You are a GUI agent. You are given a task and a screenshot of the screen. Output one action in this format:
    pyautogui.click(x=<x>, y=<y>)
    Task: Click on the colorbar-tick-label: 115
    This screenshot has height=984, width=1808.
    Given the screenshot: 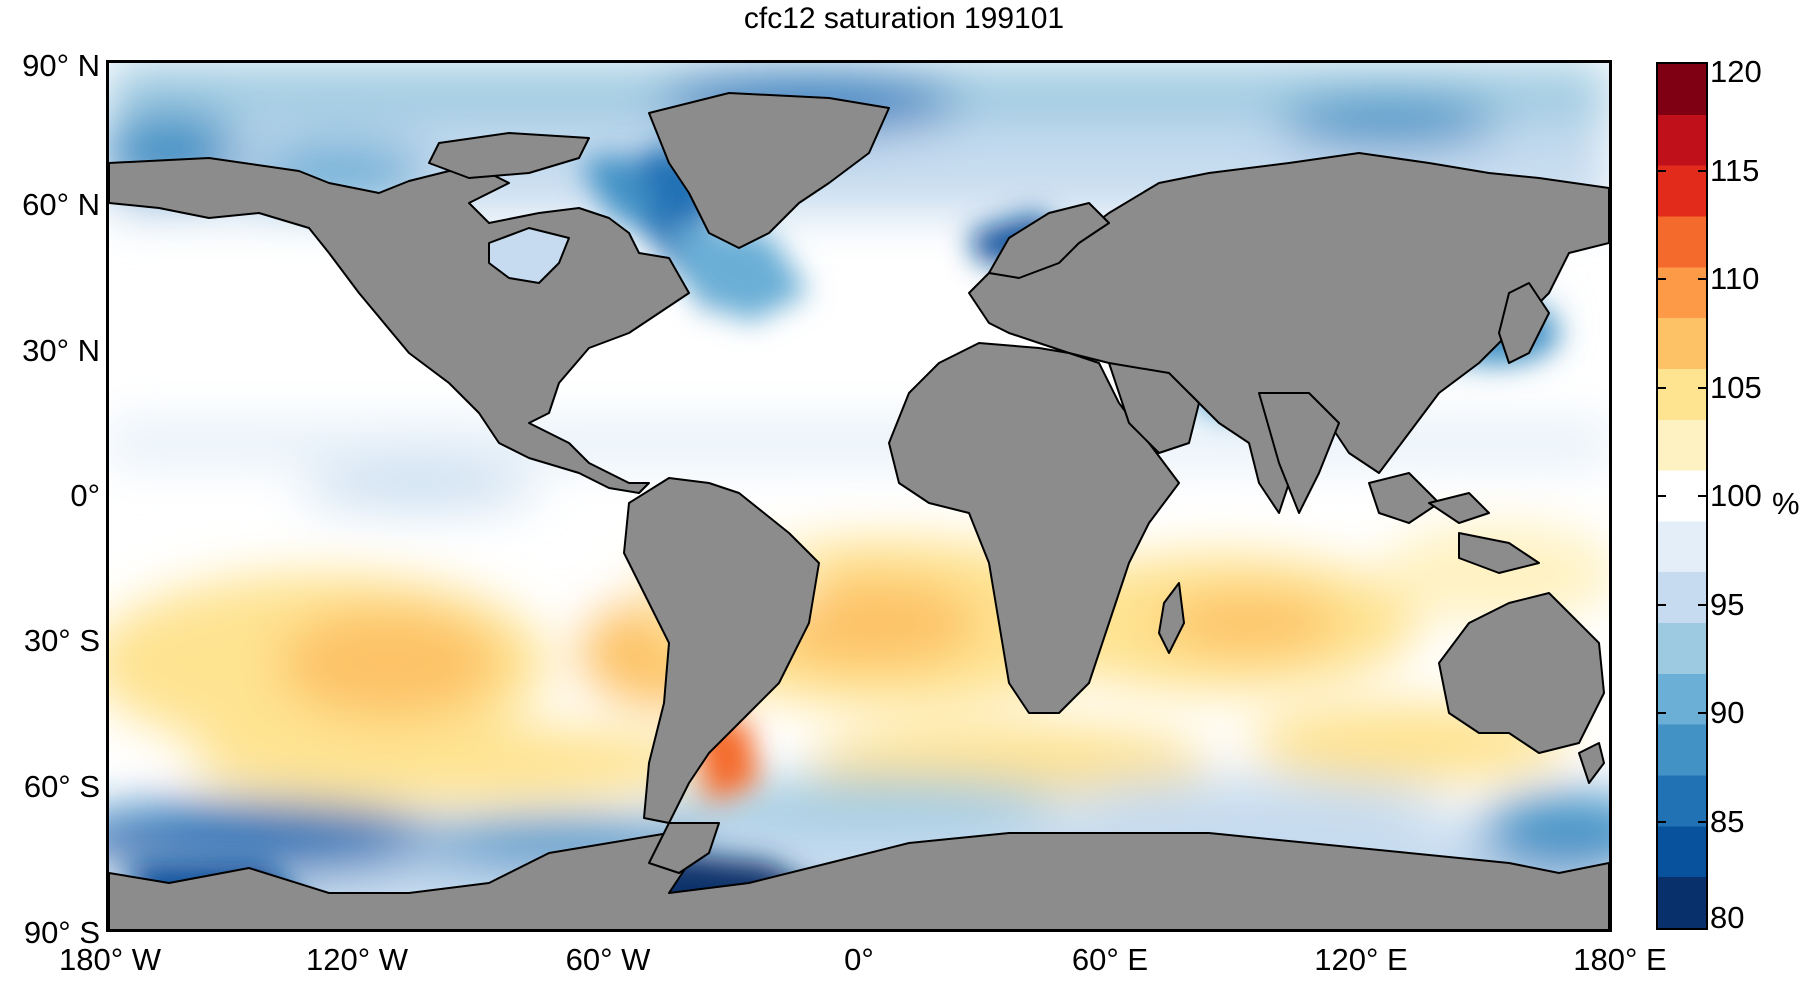 What is the action you would take?
    pyautogui.click(x=1735, y=170)
    